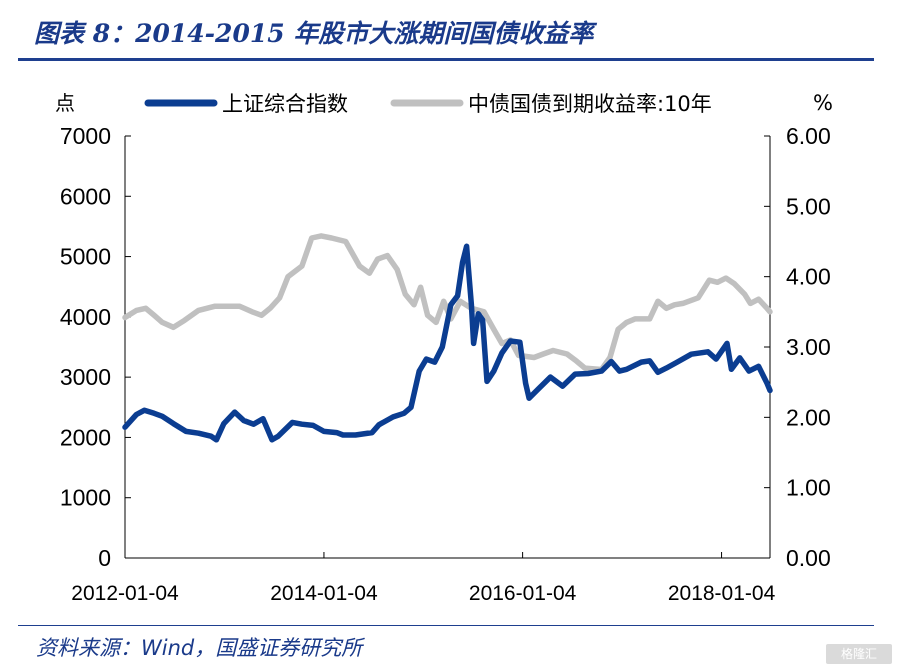  Describe the element at coordinates (446, 59) in the screenshot. I see `title-rule` at that location.